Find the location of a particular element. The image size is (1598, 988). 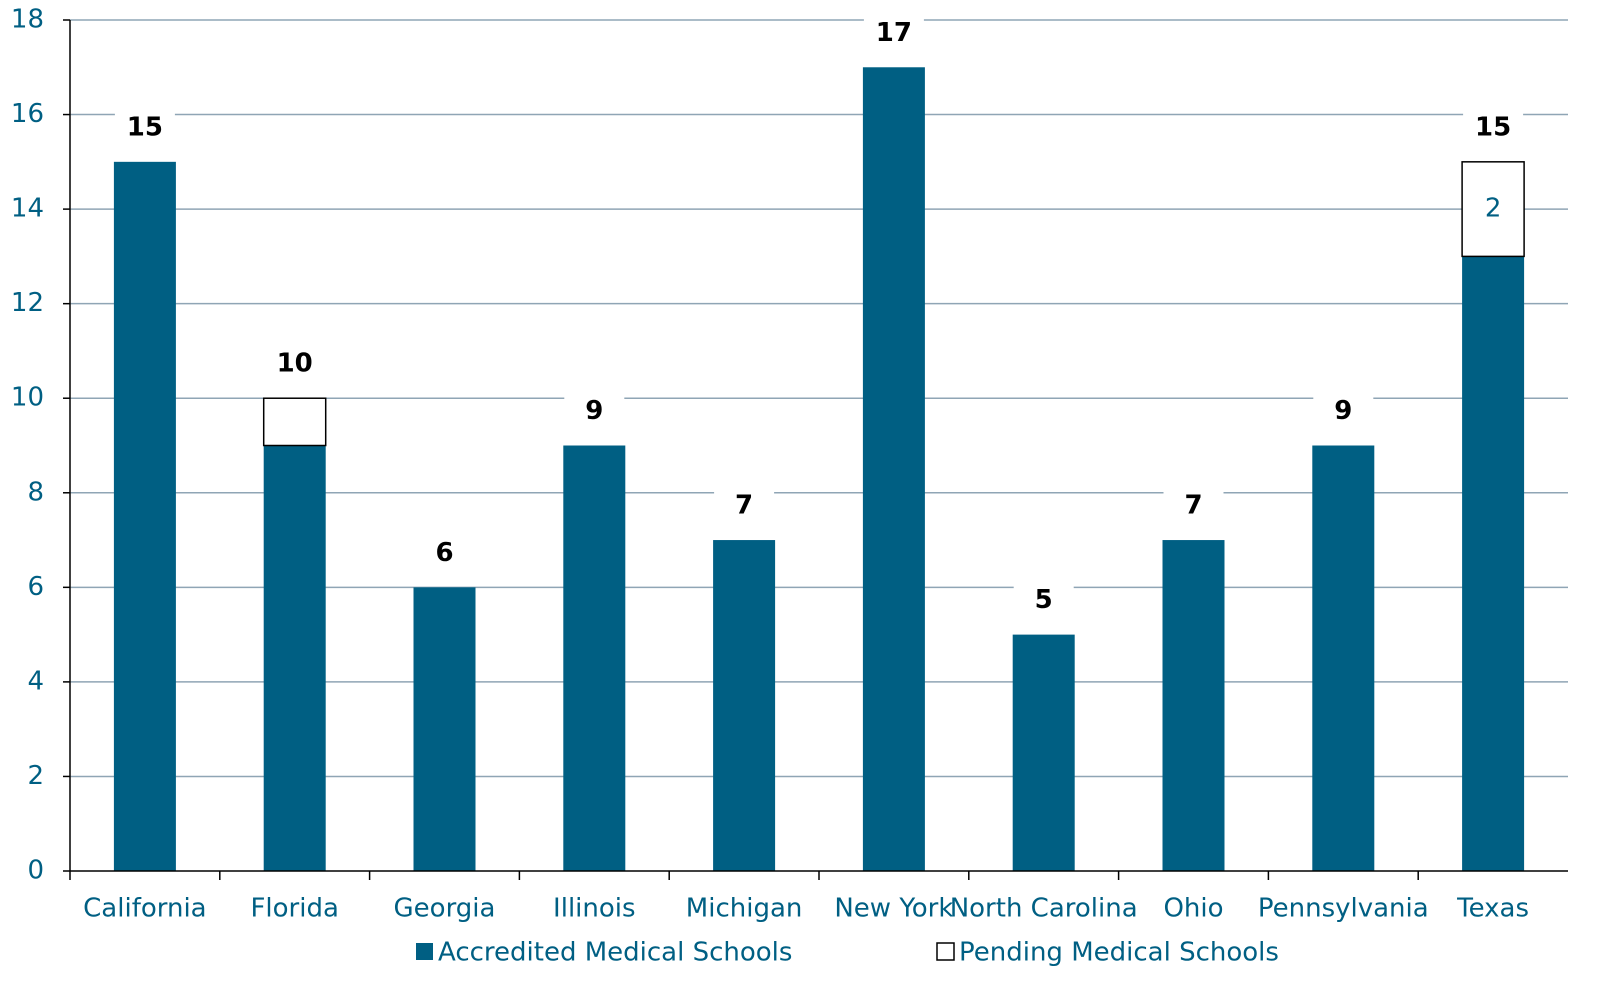

y-tick-label: 6 is located at coordinates (35, 587).